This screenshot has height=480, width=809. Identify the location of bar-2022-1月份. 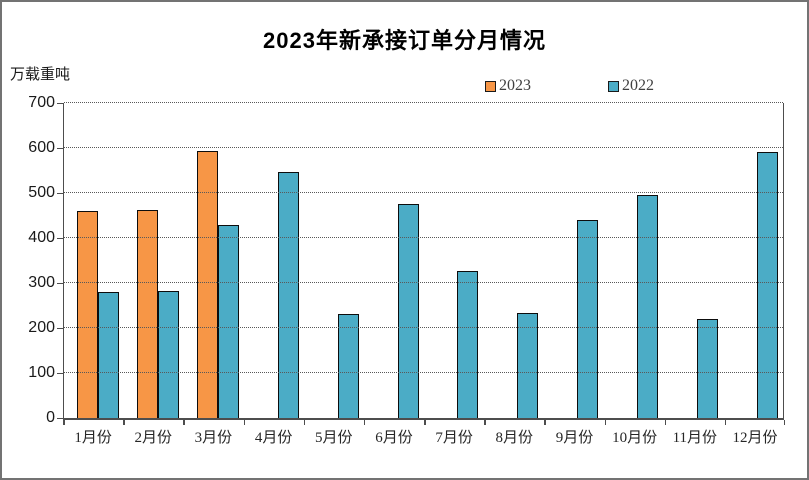
(108, 354).